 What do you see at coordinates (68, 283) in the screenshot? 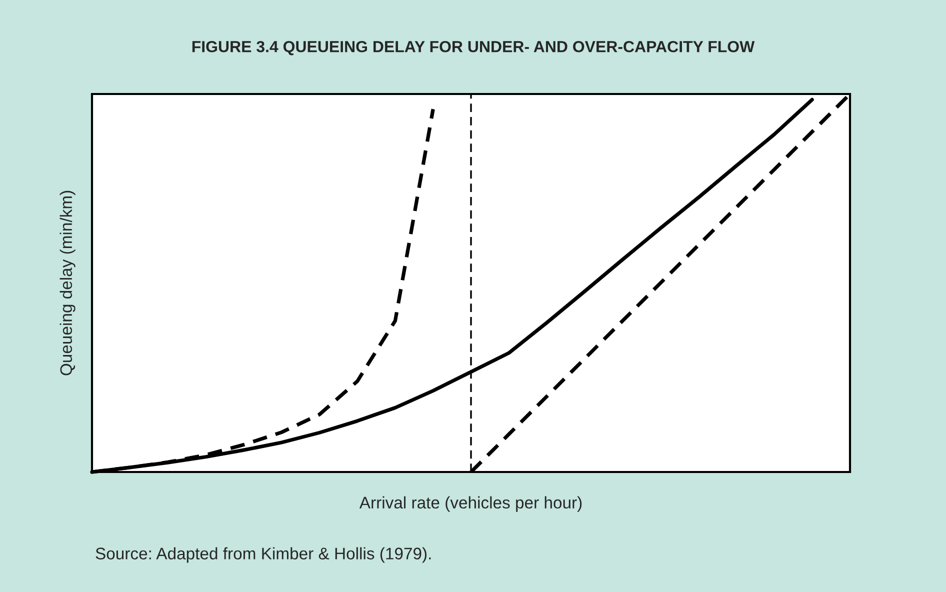
I see `y-axis-title: Queueing delay (min/km)` at bounding box center [68, 283].